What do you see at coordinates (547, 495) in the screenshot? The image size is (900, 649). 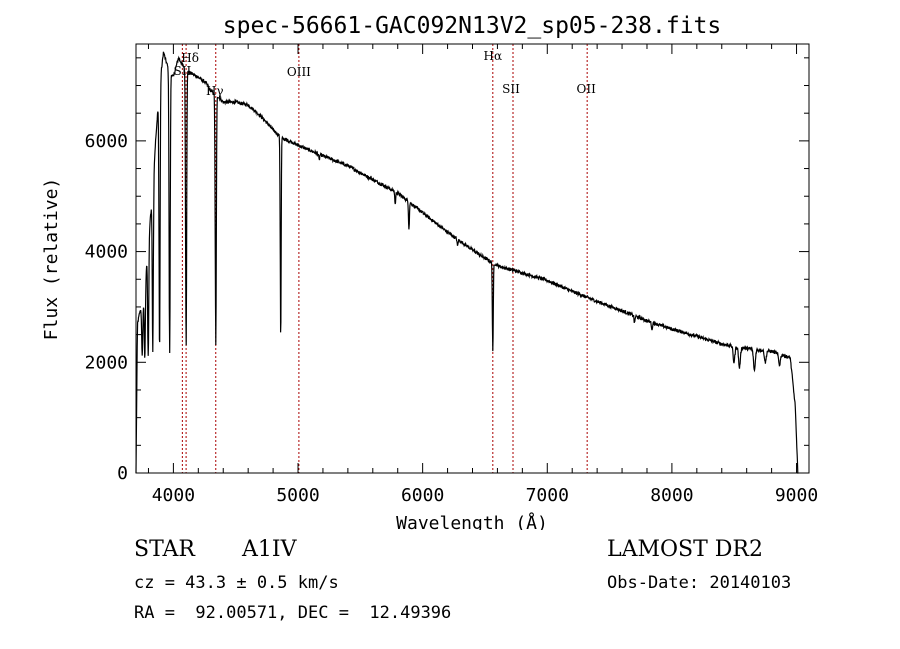 I see `x-tick-label: 7000` at bounding box center [547, 495].